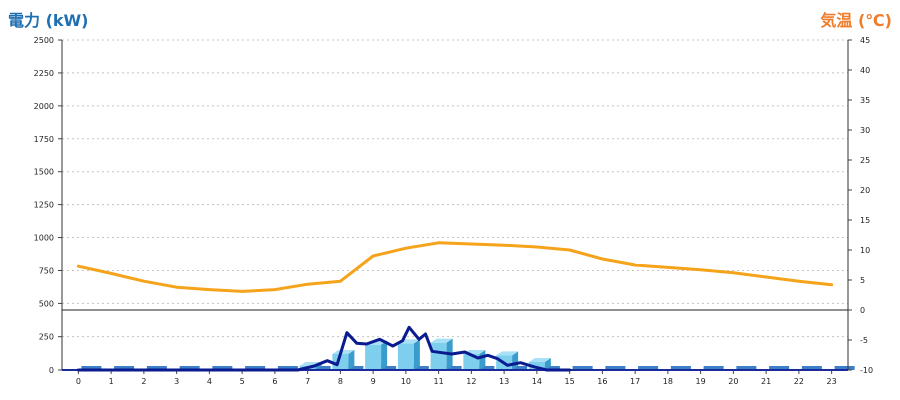 The width and height of the screenshot is (900, 400). Describe the element at coordinates (44, 238) in the screenshot. I see `left-tick-label: 1000` at that location.